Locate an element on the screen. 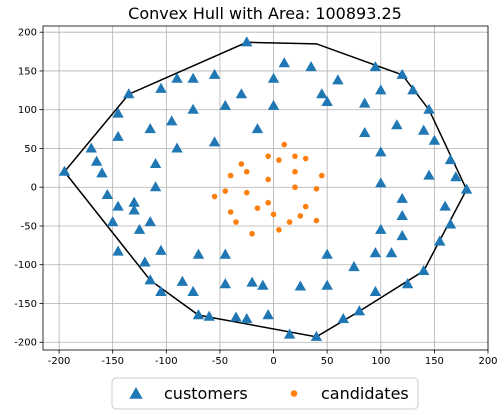 The height and width of the screenshot is (415, 504). x-tick-label: 50 is located at coordinates (327, 361).